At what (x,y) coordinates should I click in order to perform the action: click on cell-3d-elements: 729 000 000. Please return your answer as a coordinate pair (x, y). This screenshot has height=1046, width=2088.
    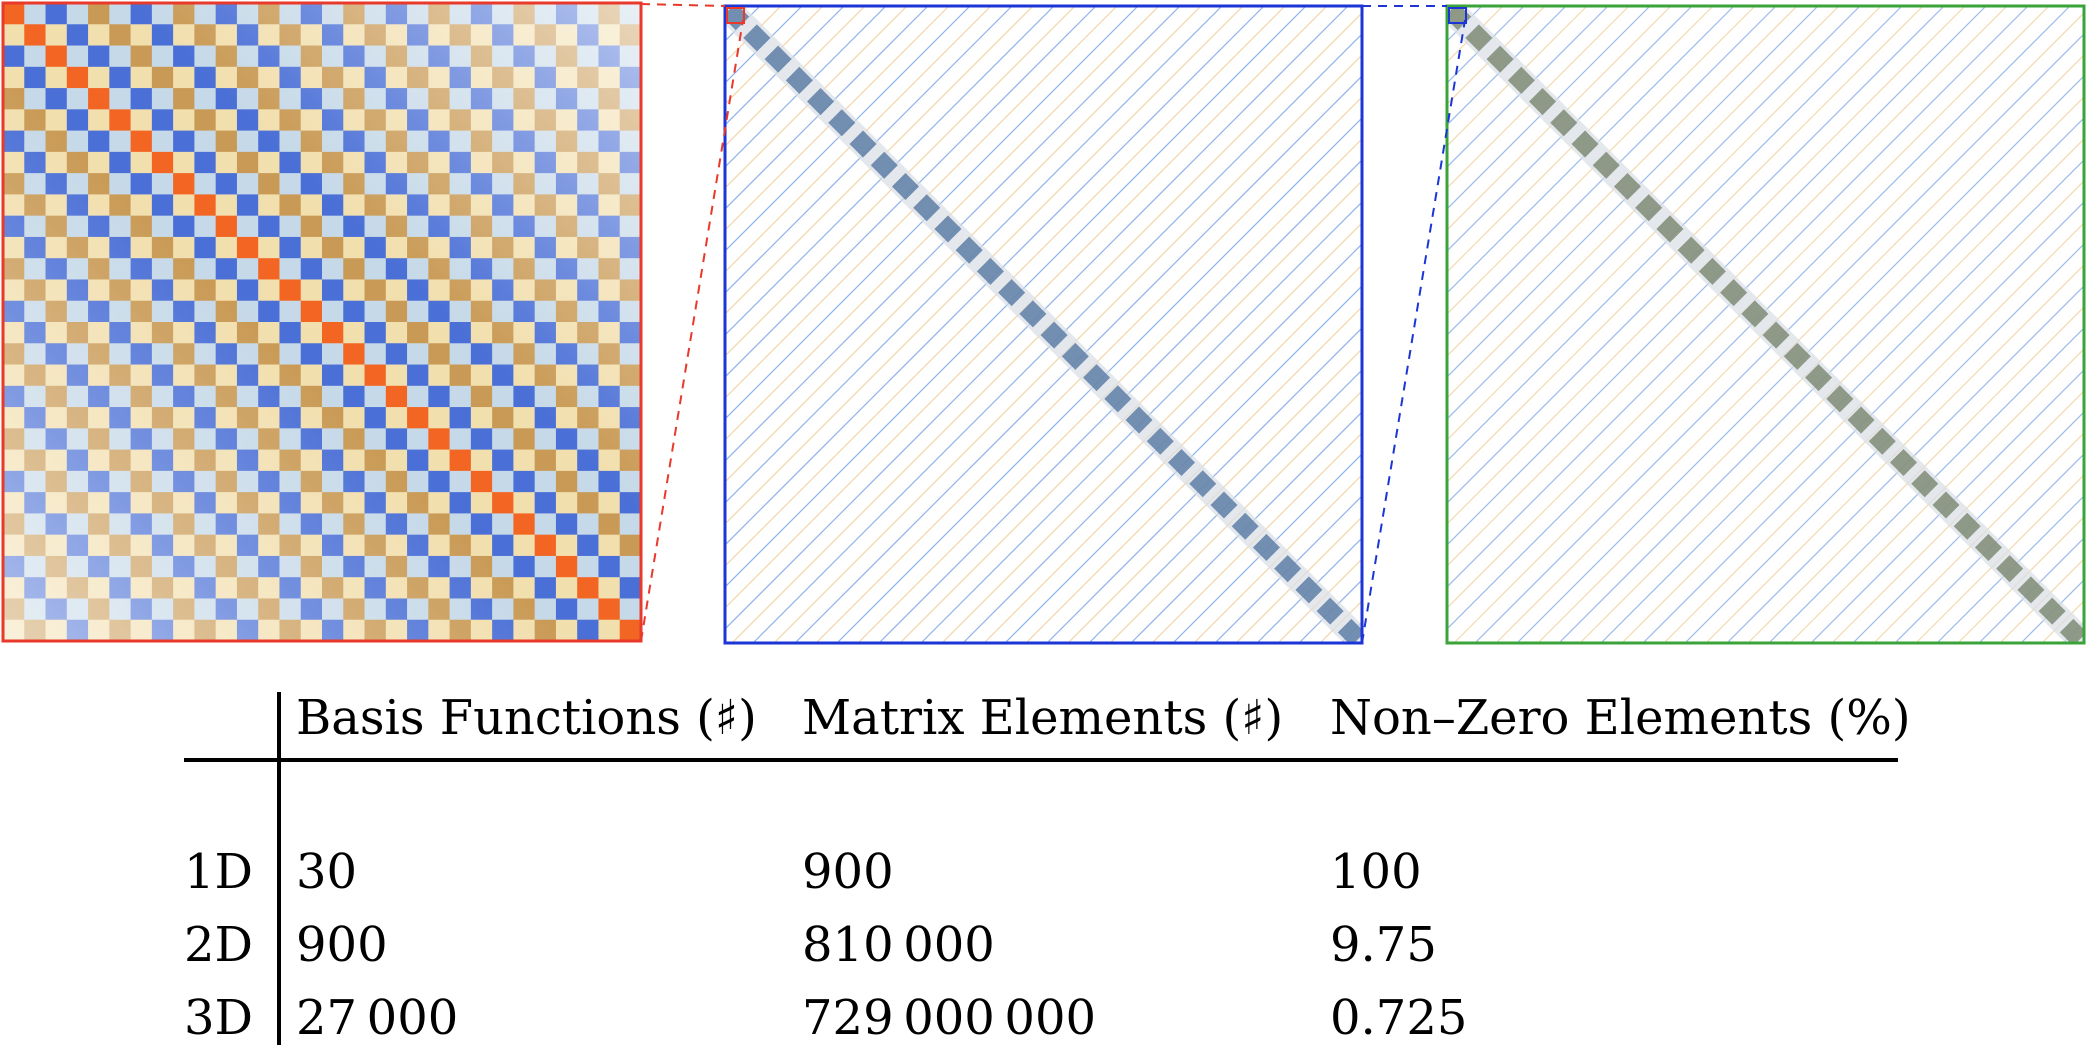
    Looking at the image, I should click on (949, 1018).